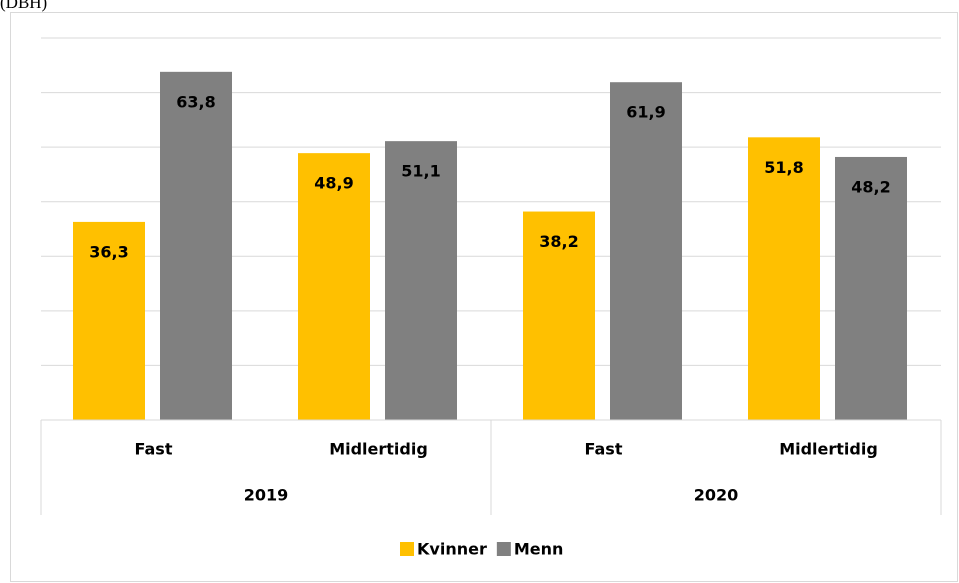  What do you see at coordinates (333, 183) in the screenshot?
I see `data-label: 48,9` at bounding box center [333, 183].